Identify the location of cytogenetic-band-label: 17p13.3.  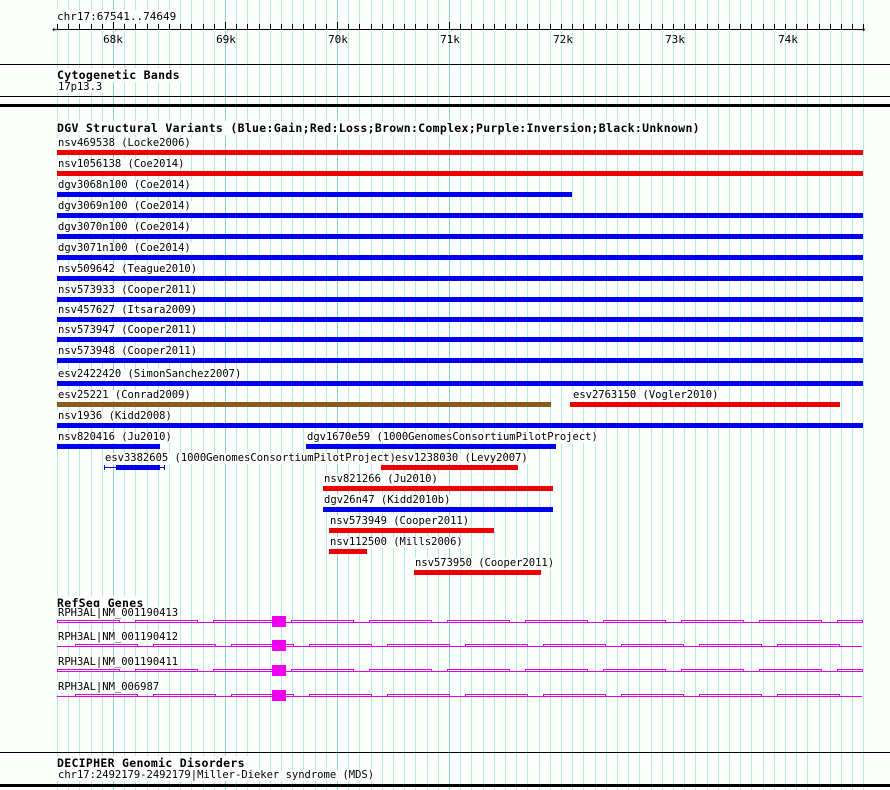
(80, 87).